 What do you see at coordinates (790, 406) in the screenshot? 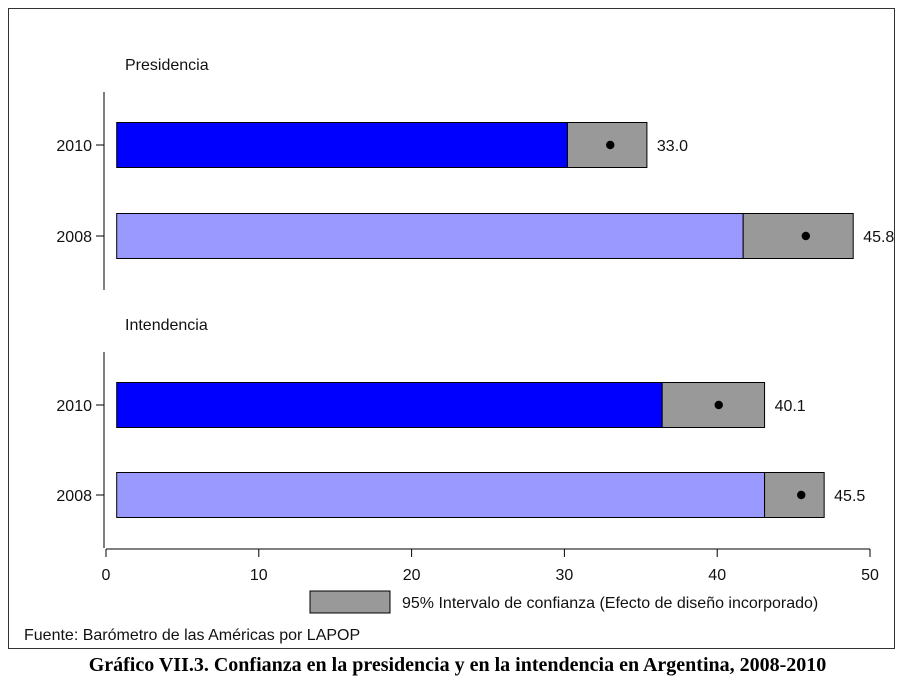
I see `value-label: 40.1` at bounding box center [790, 406].